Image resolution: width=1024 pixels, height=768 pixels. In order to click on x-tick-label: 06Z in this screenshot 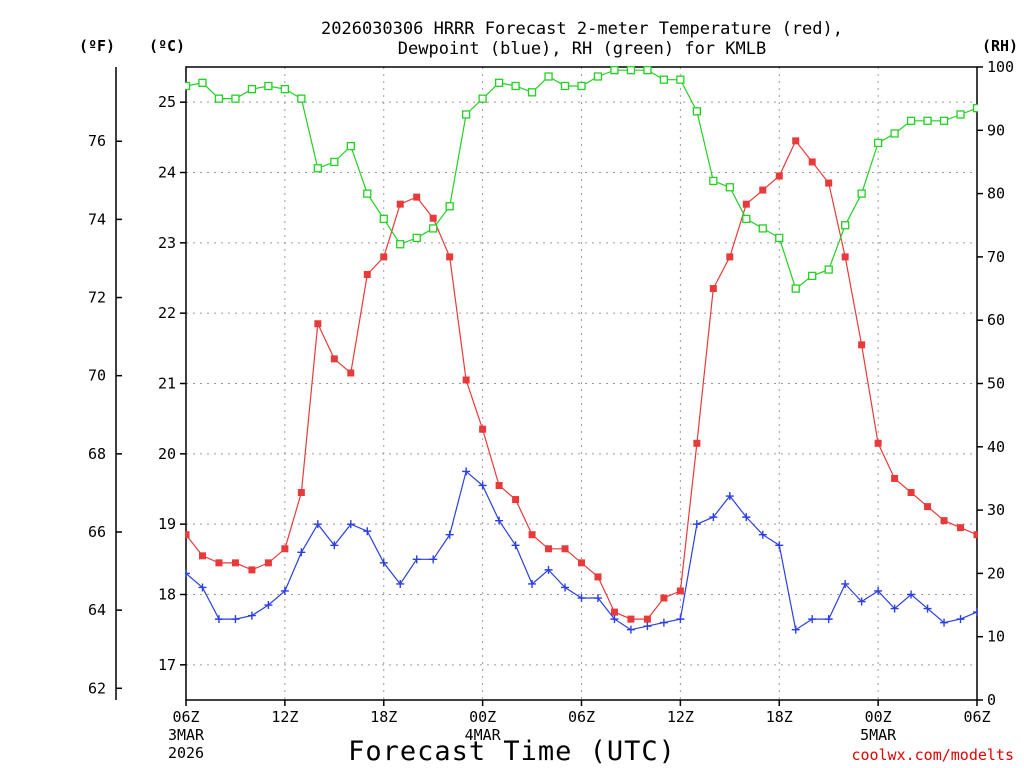, I will do `click(976, 717)`.